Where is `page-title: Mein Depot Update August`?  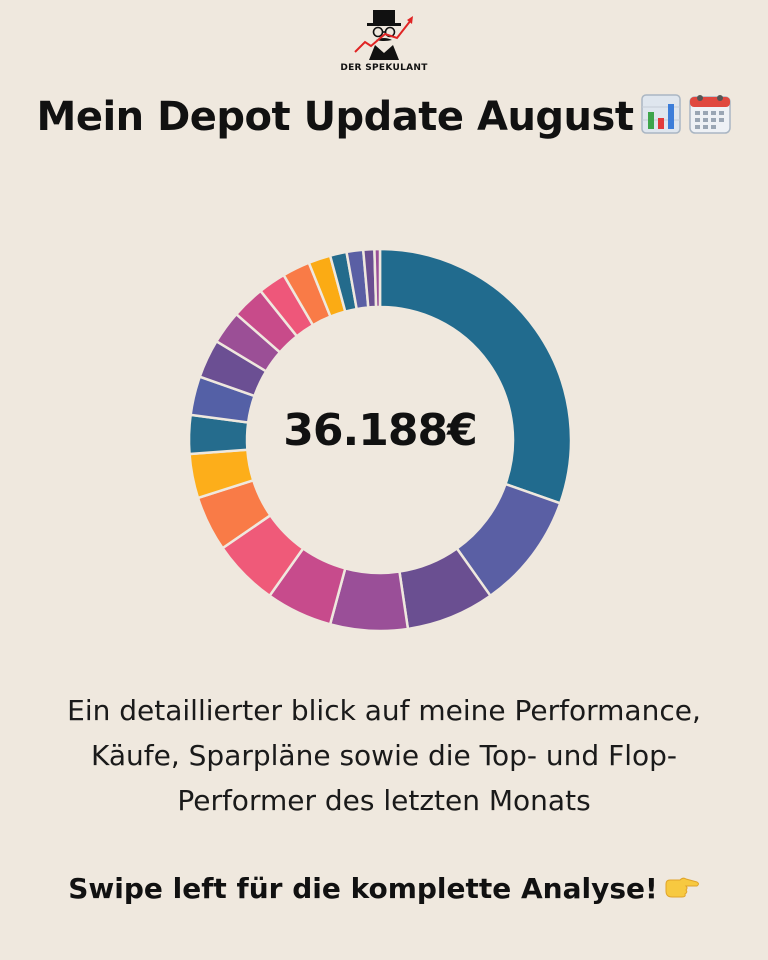 page-title: Mein Depot Update August is located at coordinates (384, 118).